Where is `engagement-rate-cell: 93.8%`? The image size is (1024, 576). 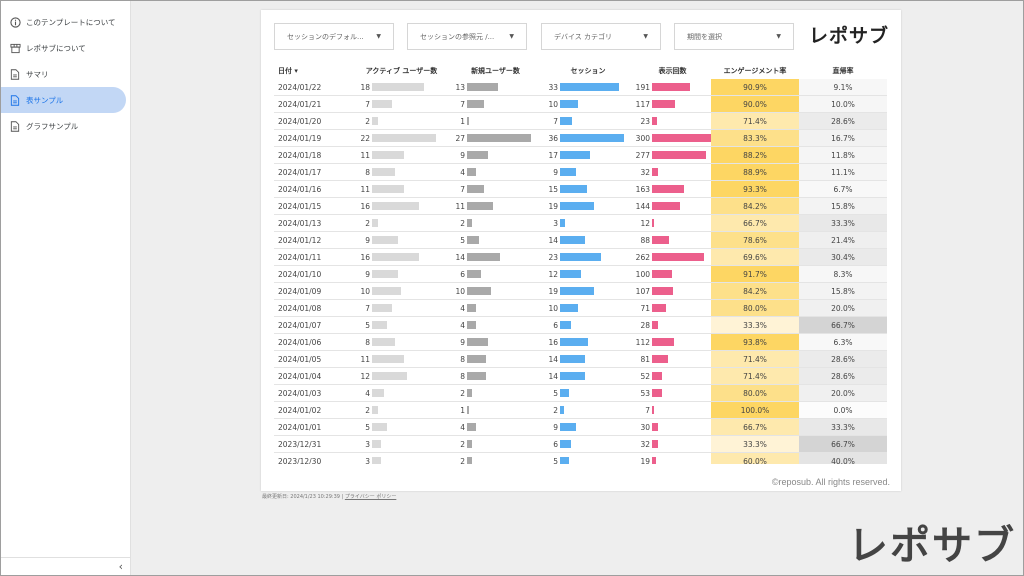
engagement-rate-cell: 93.8% is located at coordinates (755, 342).